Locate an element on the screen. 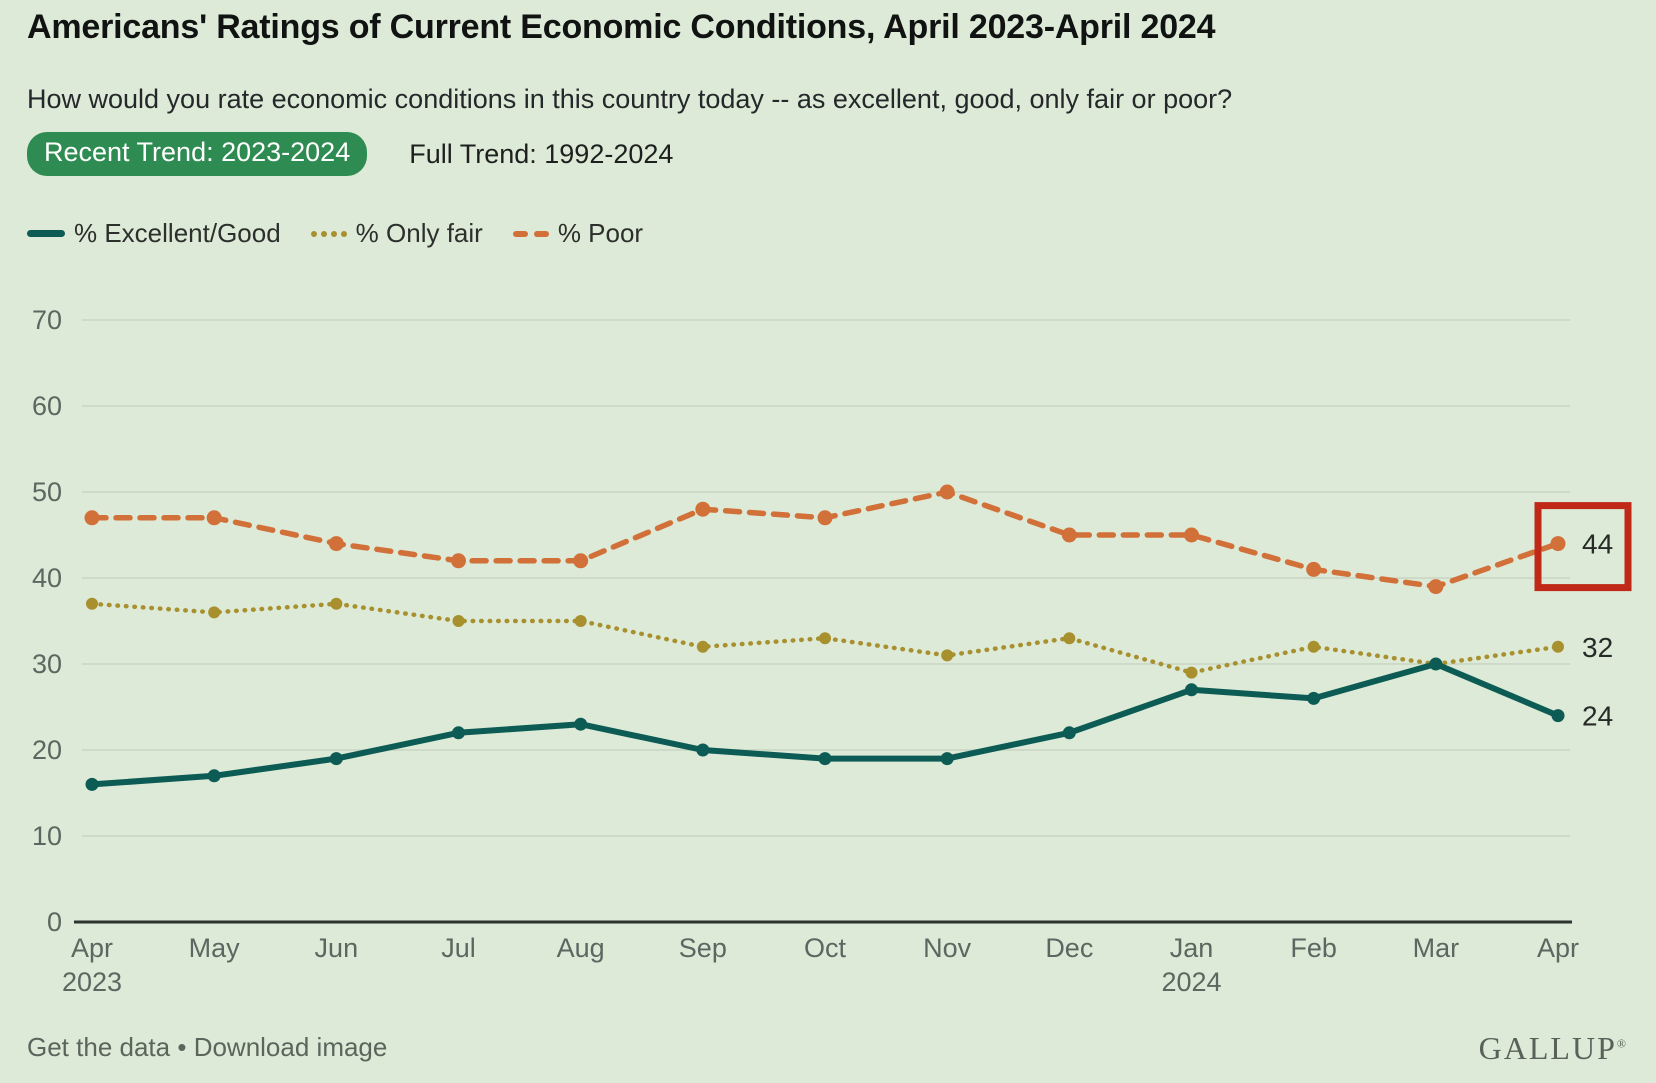  chart-legend: % Excellent/Good % Only fair % Poor is located at coordinates (335, 233).